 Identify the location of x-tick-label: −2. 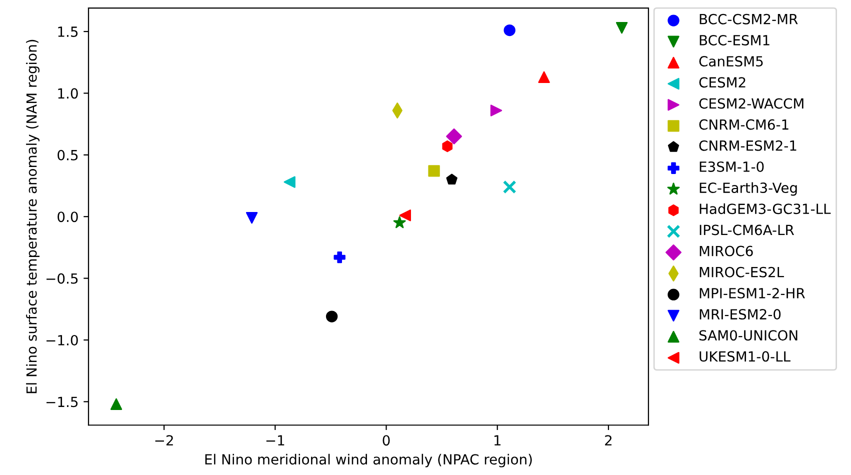
(164, 440).